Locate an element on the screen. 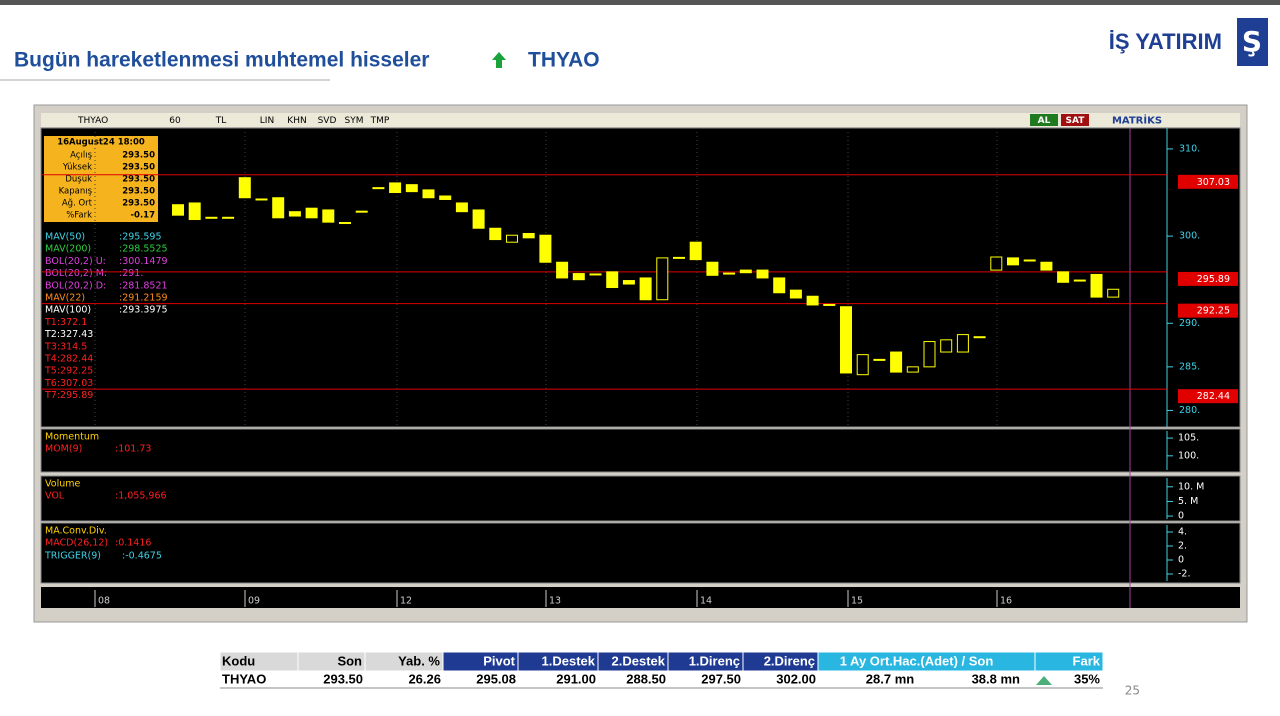  date-label: 09 is located at coordinates (254, 601).